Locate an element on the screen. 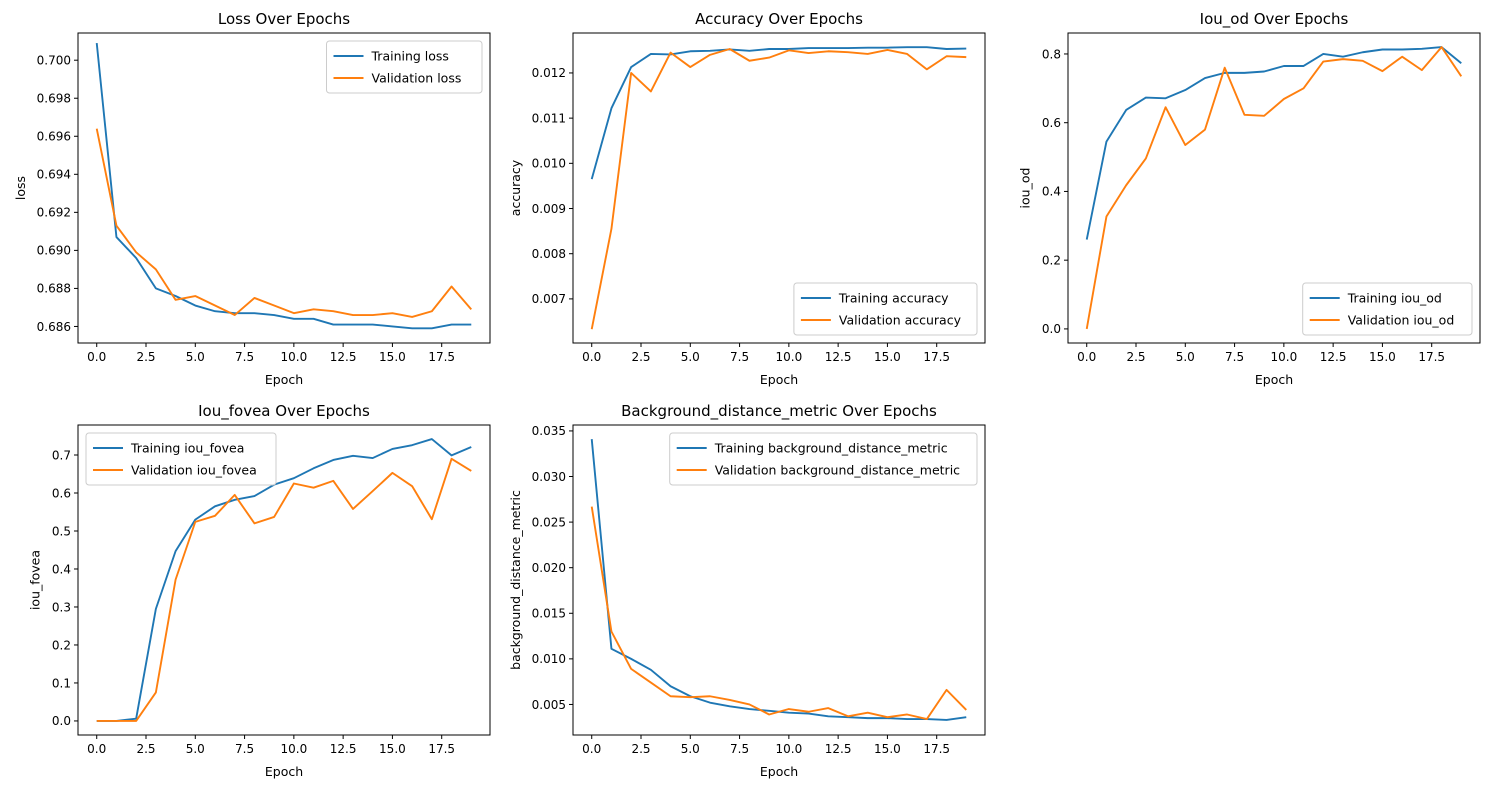  y-tick-label: 0.030 is located at coordinates (549, 477).